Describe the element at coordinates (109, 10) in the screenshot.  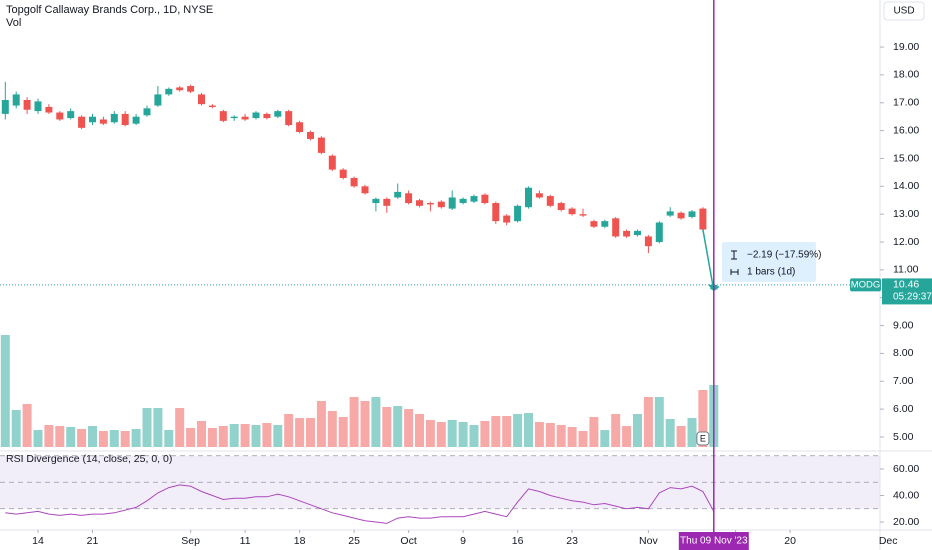
I see `chart-title: Topgolf Callaway Brands Corp., 1D, NYSE` at that location.